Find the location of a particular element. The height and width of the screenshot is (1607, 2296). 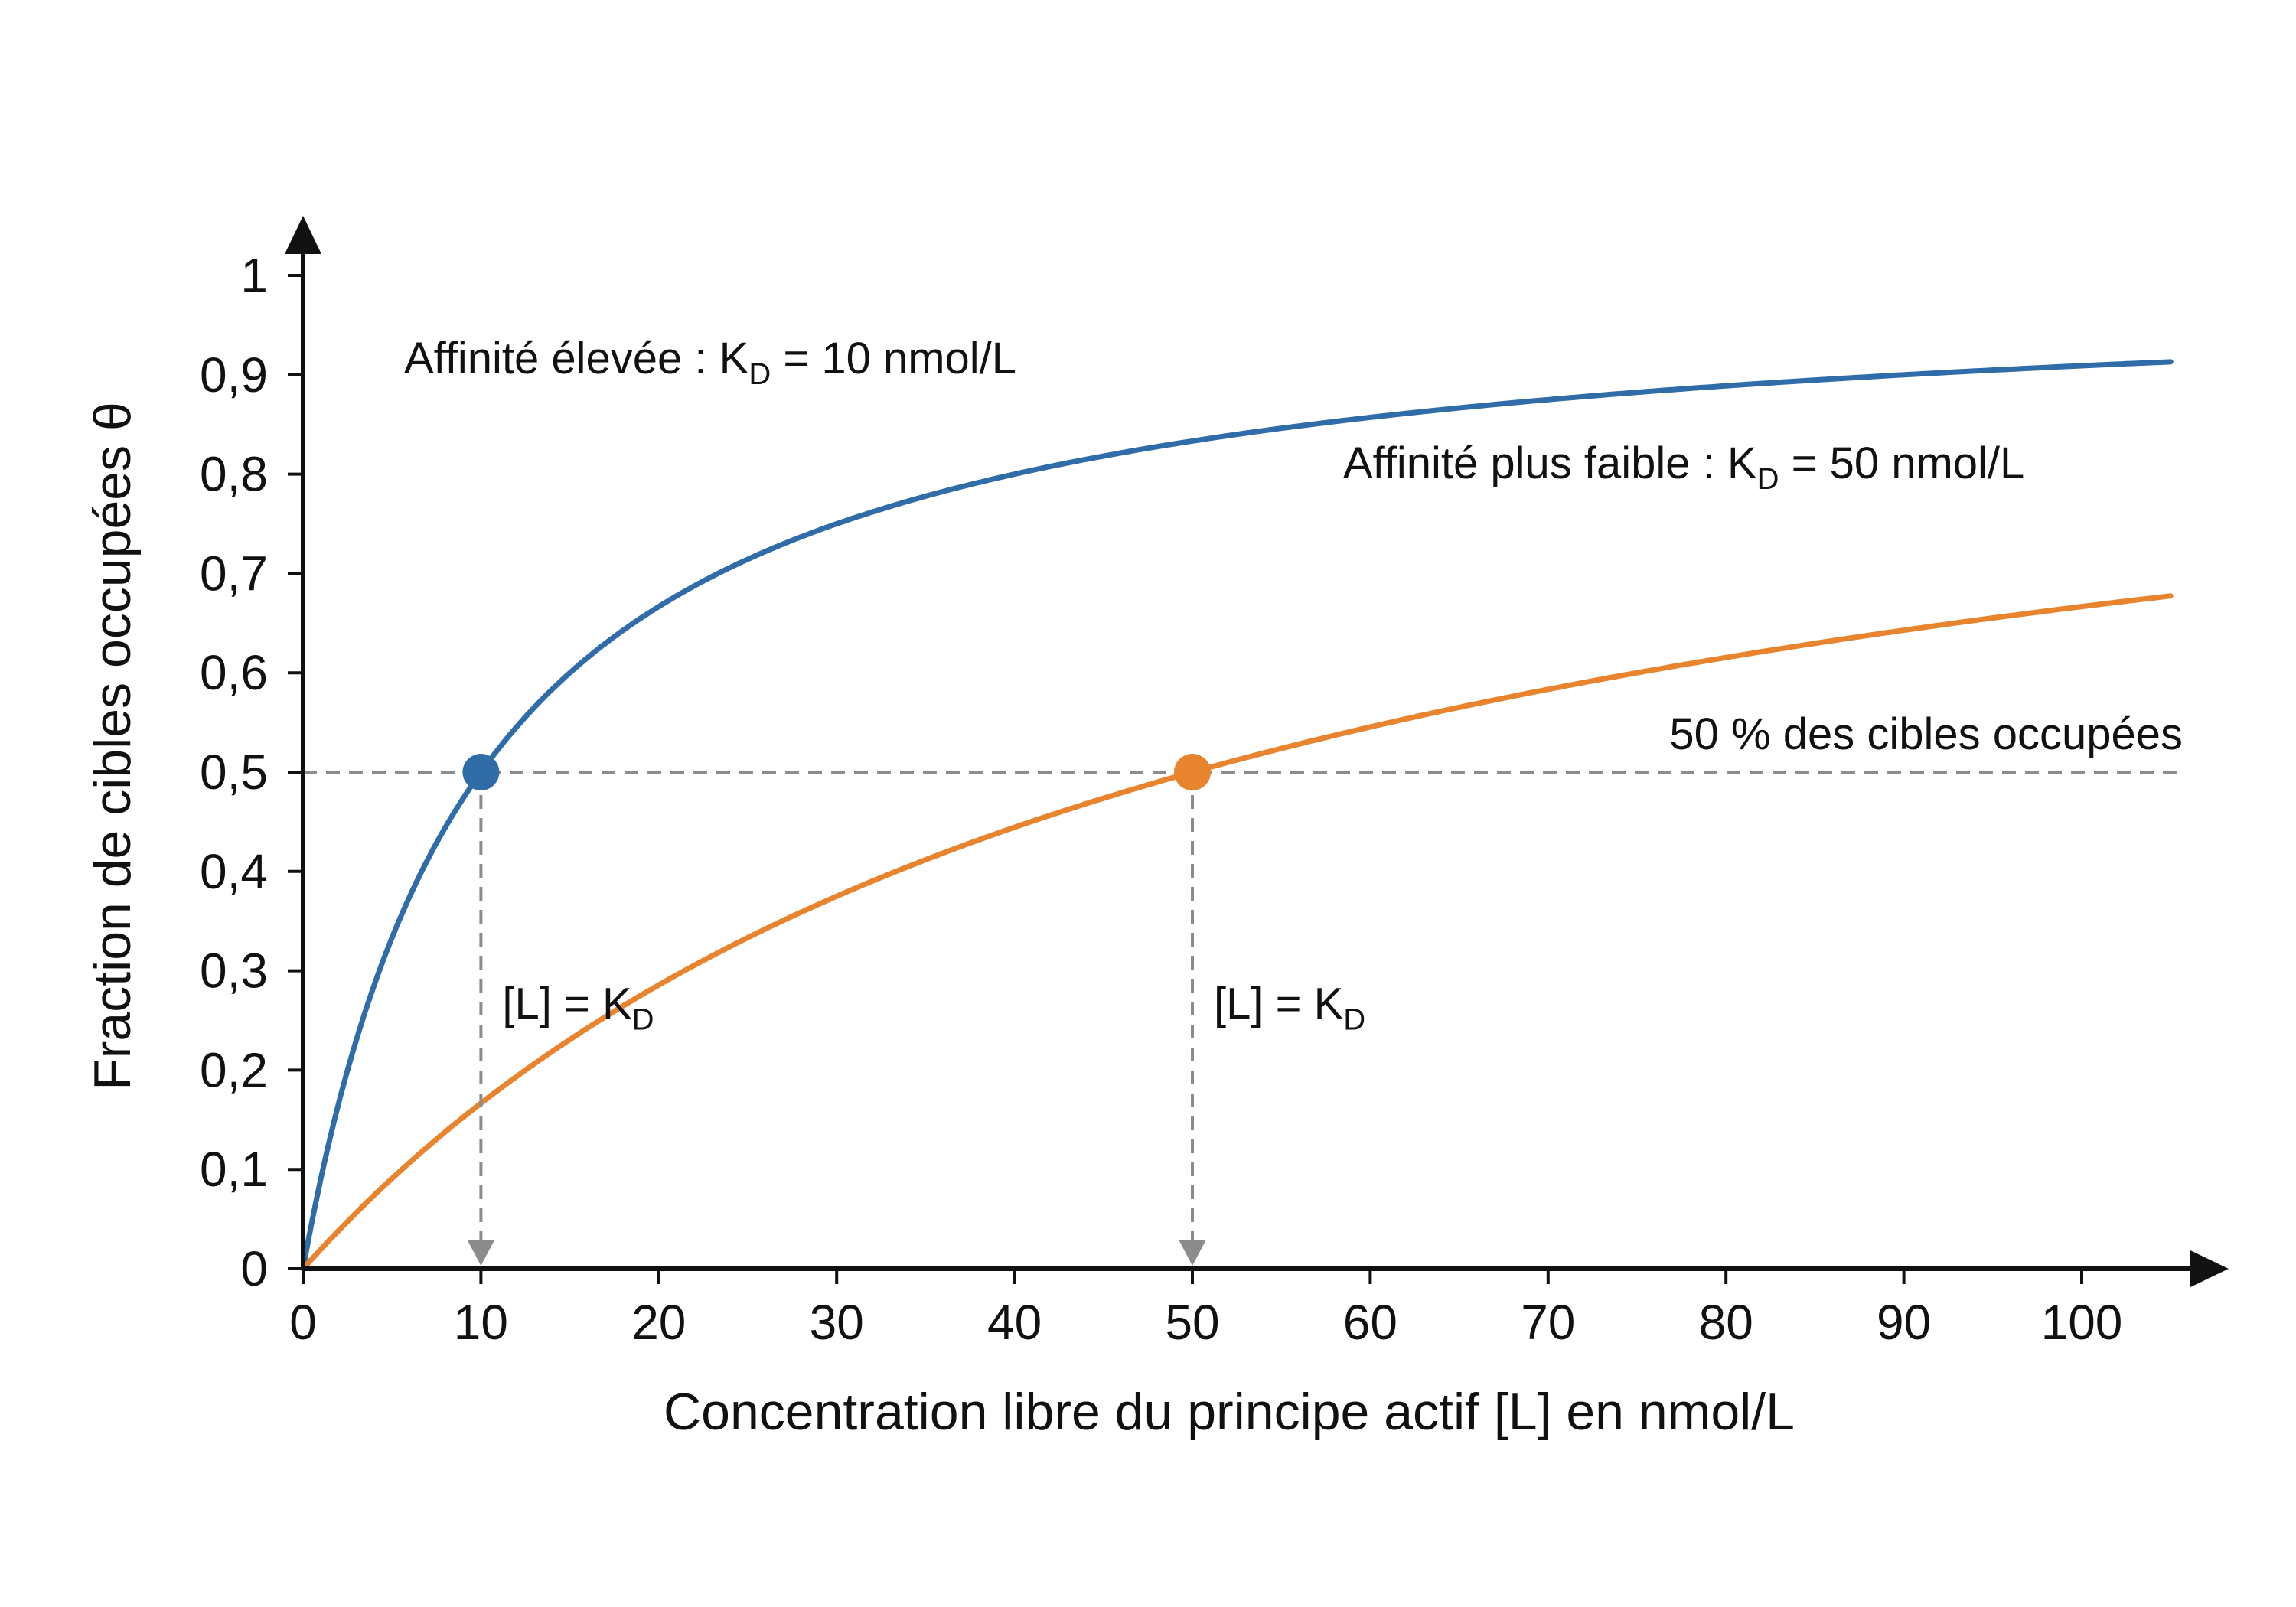

y-tick-label-0.7: 0,7 is located at coordinates (234, 573).